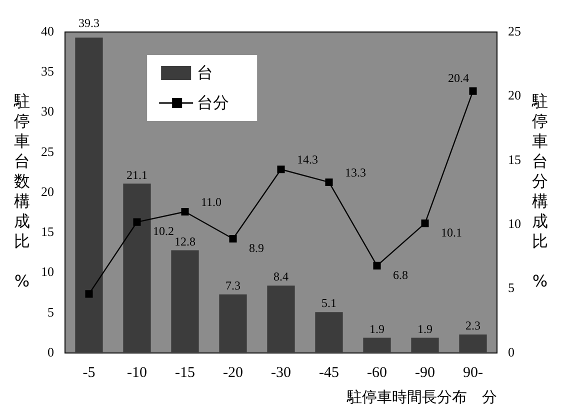  Describe the element at coordinates (307, 159) in the screenshot. I see `data-label: 14.3` at that location.